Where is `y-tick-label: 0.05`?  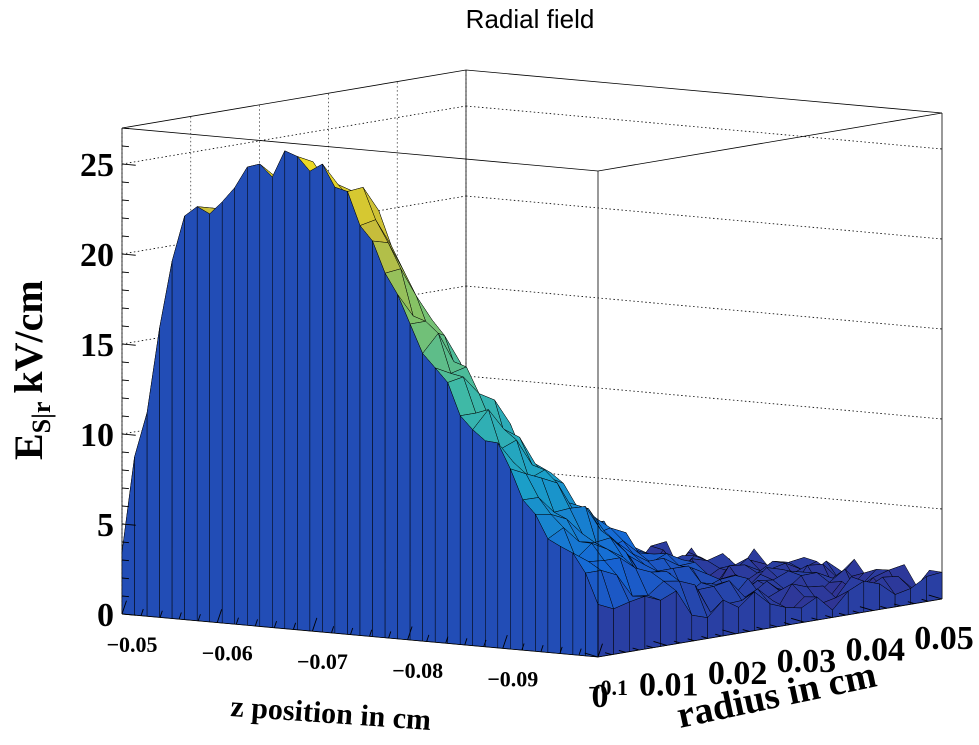 y-tick-label: 0.05 is located at coordinates (944, 638).